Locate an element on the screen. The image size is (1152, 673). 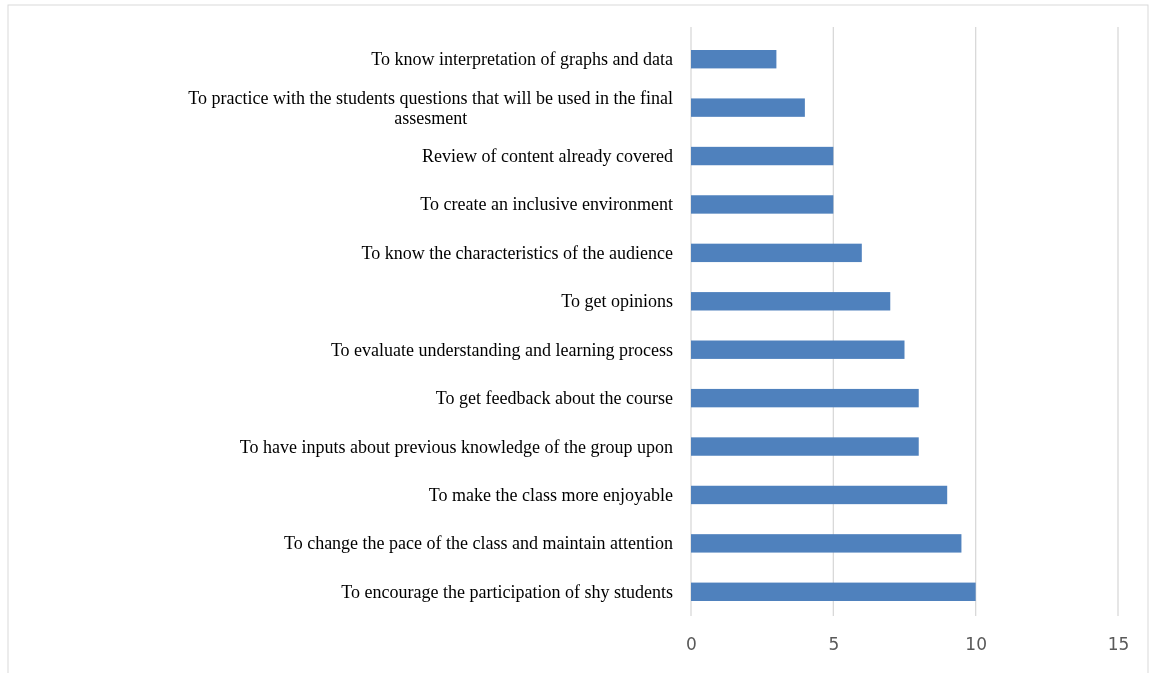
x-tick-label: 15 is located at coordinates (1118, 644).